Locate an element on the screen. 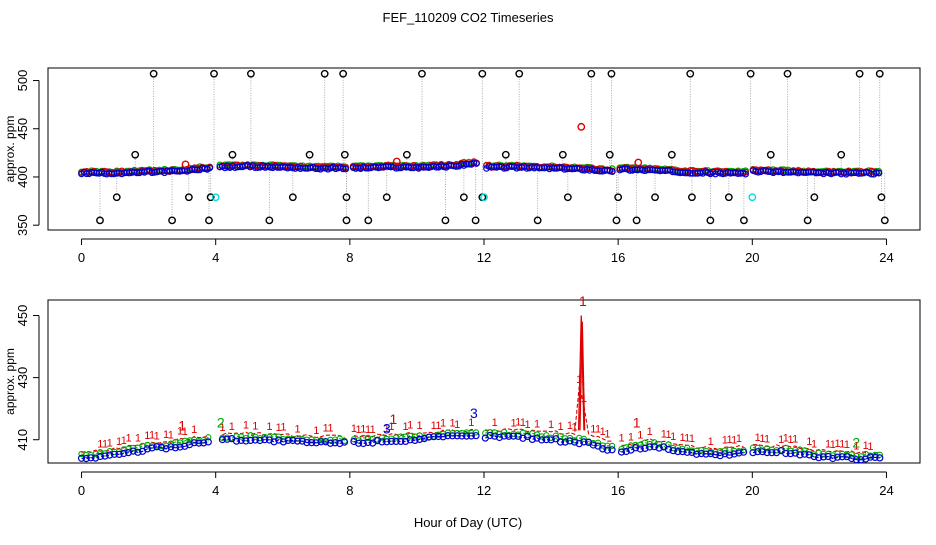  bottom-y-axis-label: approx. ppm is located at coordinates (10, 381).